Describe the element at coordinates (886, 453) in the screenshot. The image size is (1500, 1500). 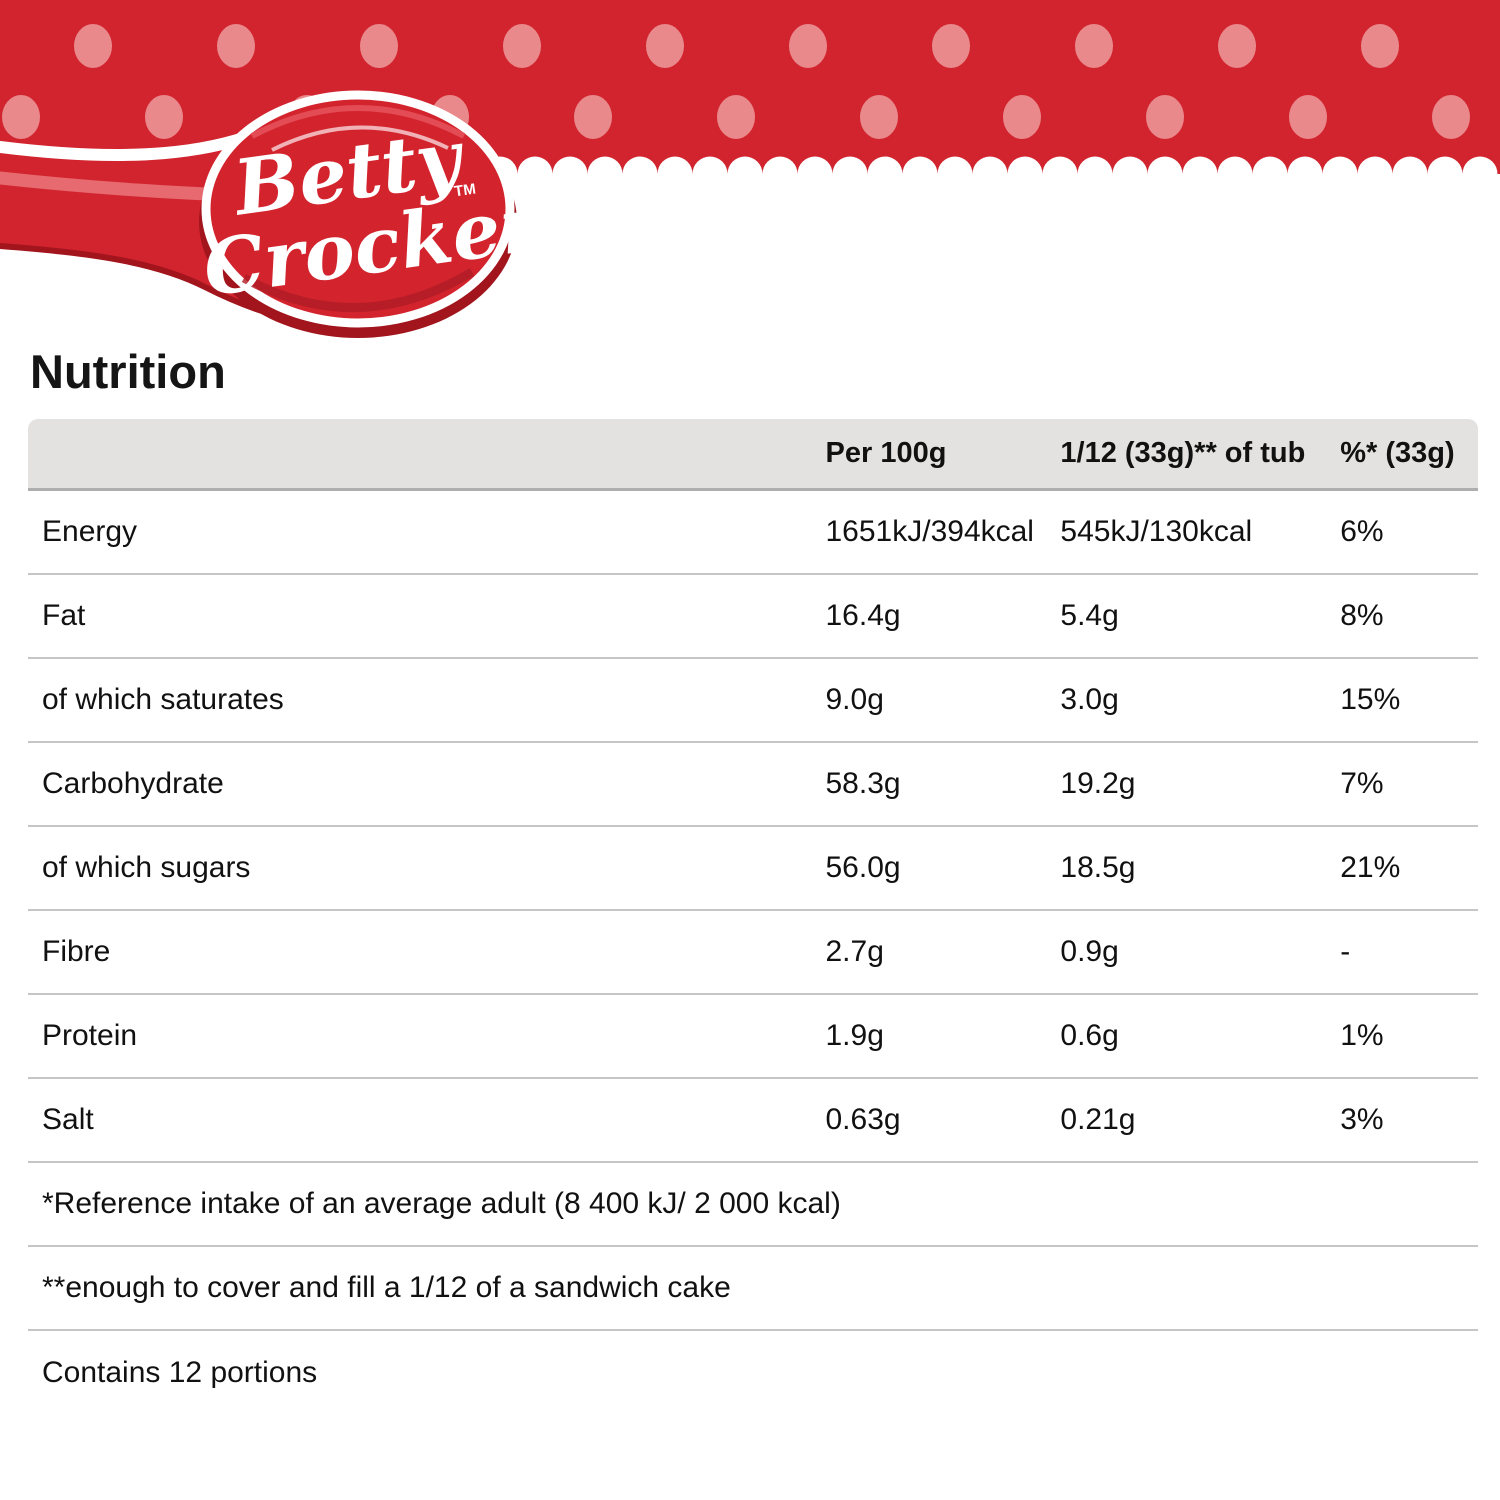
I see `header-per-100g: Per 100g` at that location.